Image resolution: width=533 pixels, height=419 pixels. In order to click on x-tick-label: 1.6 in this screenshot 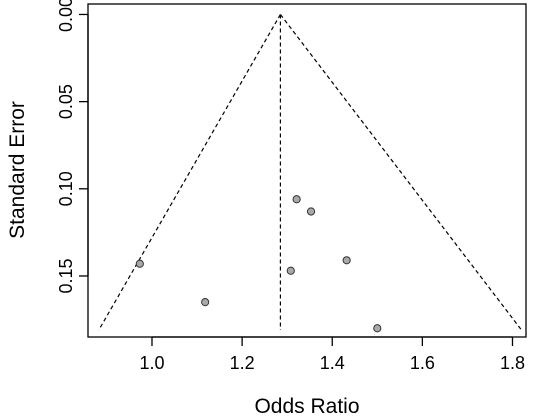, I will do `click(422, 363)`.